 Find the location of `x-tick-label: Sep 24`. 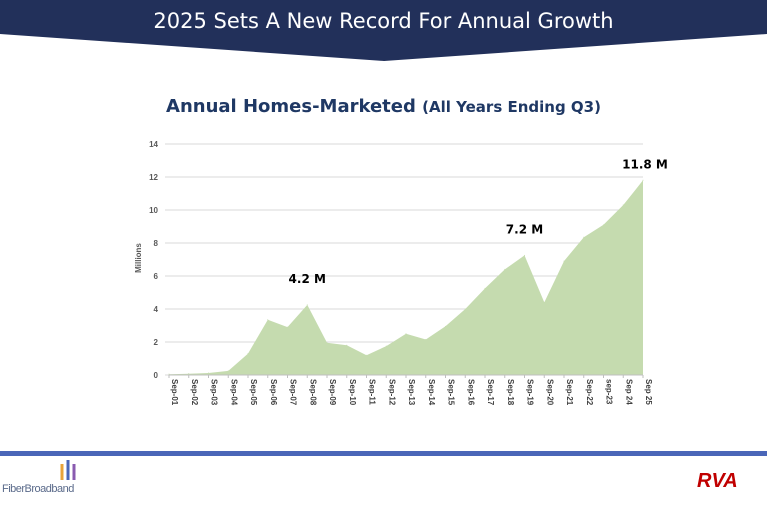

x-tick-label: Sep 24 is located at coordinates (628, 392).